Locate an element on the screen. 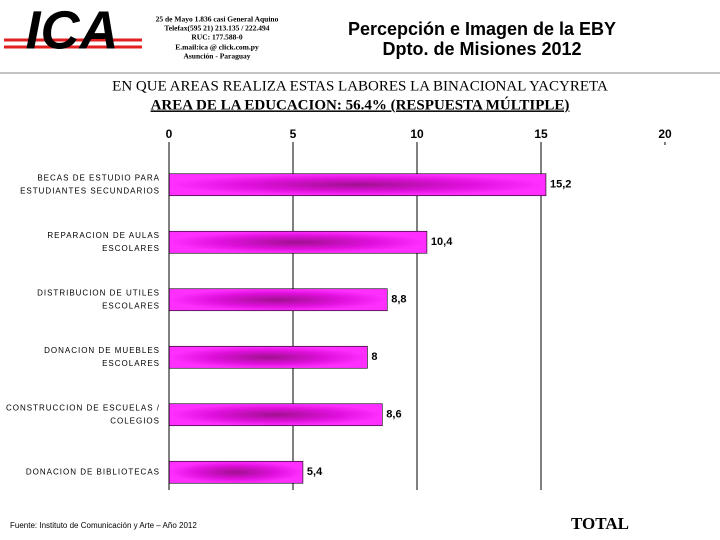  x-tick-label: 0 is located at coordinates (169, 134).